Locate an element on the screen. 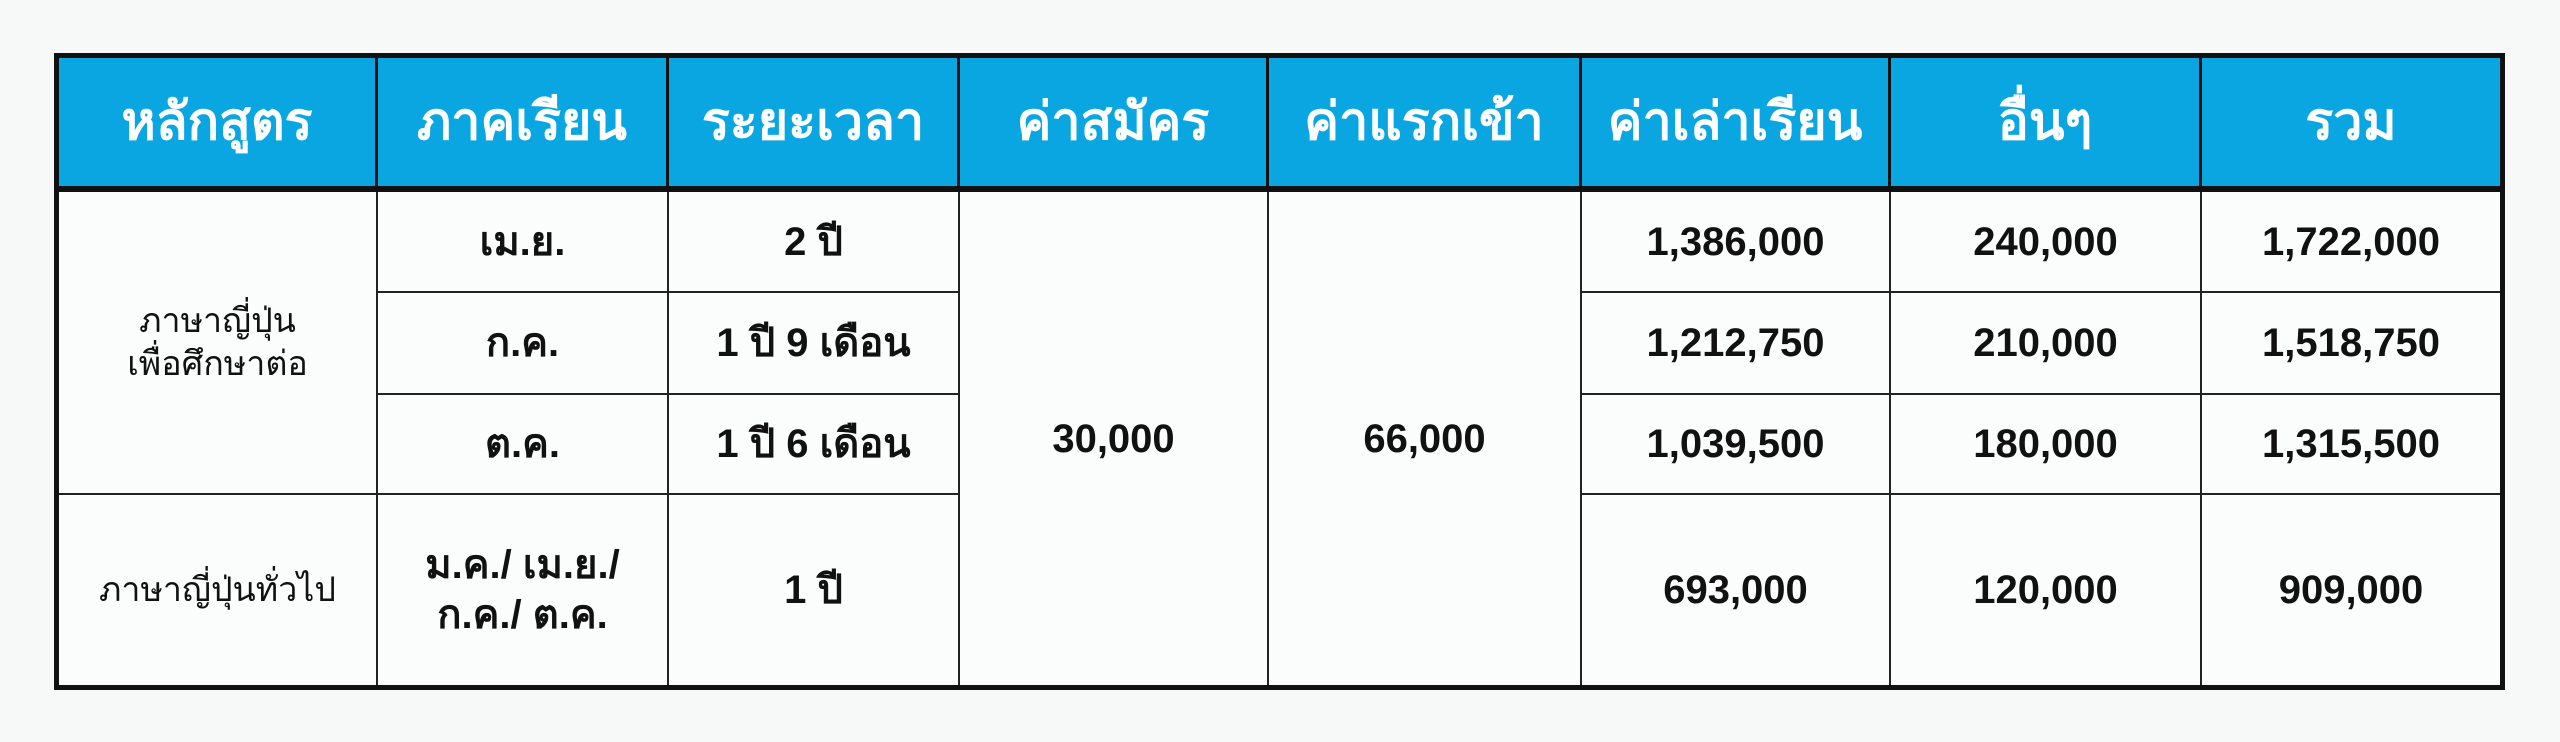 This screenshot has height=742, width=2560. header-application-fee: ค่าสมัคร is located at coordinates (1114, 125).